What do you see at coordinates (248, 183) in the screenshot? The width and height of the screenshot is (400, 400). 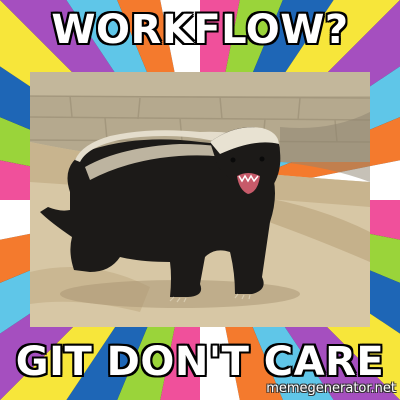 I see `badger-mouth` at bounding box center [248, 183].